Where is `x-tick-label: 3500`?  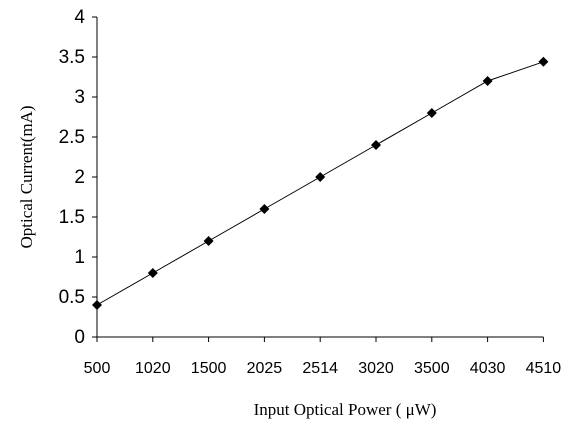
x-tick-label: 3500 is located at coordinates (432, 368).